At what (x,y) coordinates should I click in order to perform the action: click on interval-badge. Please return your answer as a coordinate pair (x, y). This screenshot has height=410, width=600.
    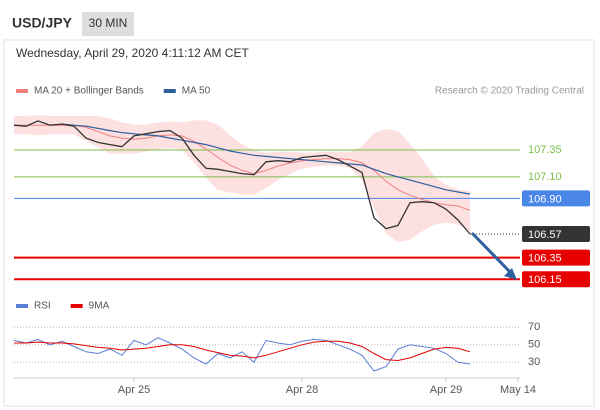
    Looking at the image, I should click on (108, 24).